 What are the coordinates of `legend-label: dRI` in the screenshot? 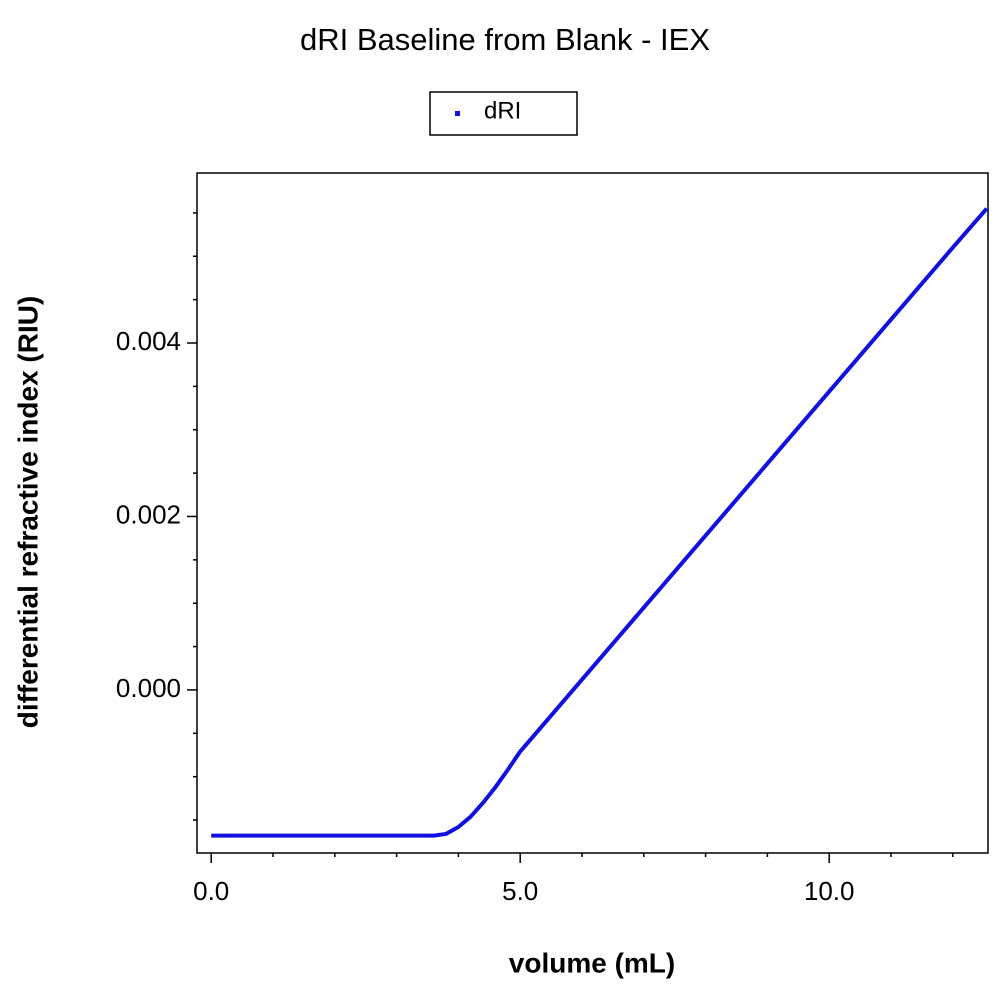 It's located at (502, 110).